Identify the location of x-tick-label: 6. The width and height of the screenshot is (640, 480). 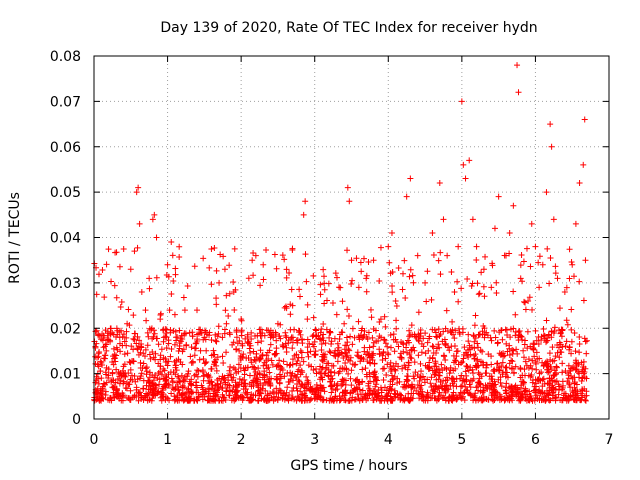
(535, 440).